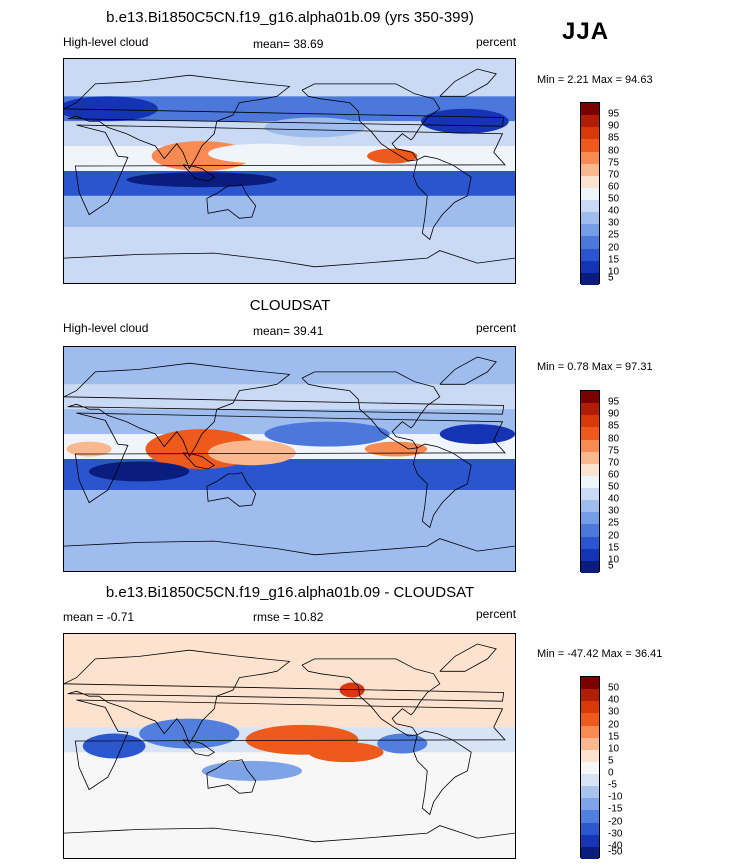 This screenshot has width=733, height=866. I want to click on panel2-colorbar-tick: 40, so click(614, 499).